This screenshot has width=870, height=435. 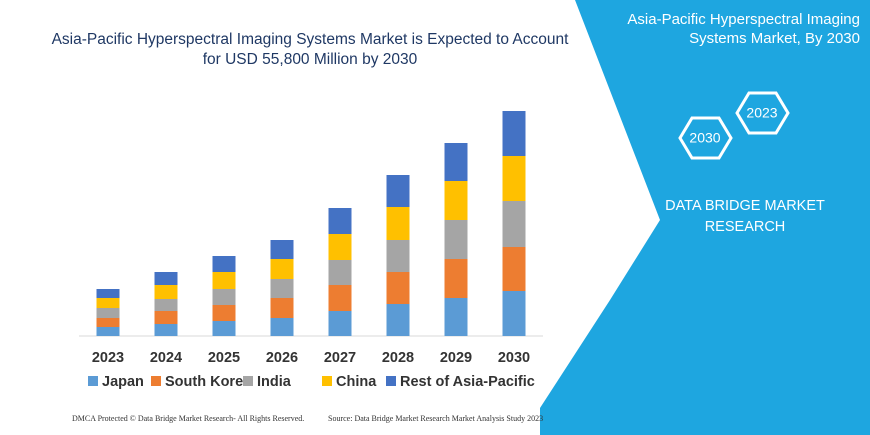 I want to click on brand: DATA BRIDGE MARKET RESEARCH, so click(x=745, y=216).